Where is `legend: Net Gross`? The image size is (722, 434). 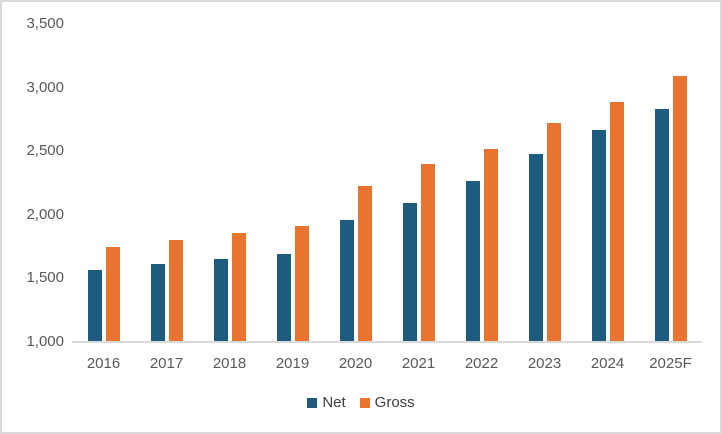
legend: Net Gross is located at coordinates (361, 403).